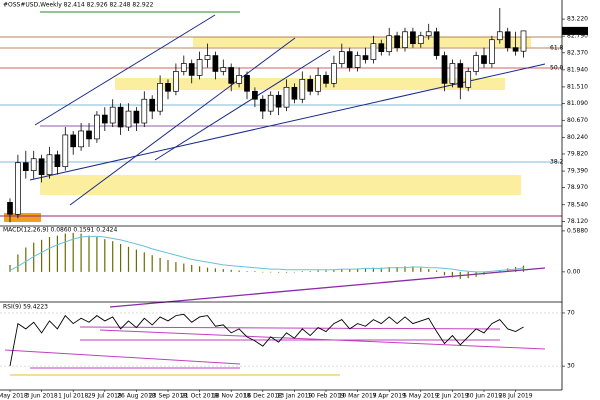 Image resolution: width=600 pixels, height=400 pixels. Describe the element at coordinates (577, 137) in the screenshot. I see `y-tick-label: 80.240` at that location.